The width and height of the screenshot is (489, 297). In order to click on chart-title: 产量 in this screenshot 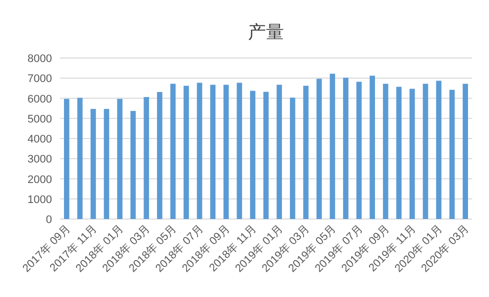, I will do `click(266, 32)`.